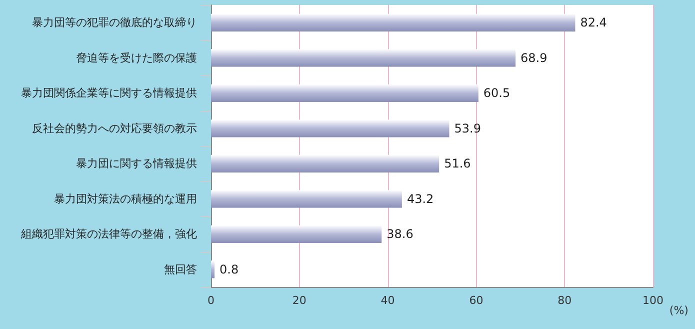  What do you see at coordinates (387, 300) in the screenshot?
I see `x-tick-label: 40` at bounding box center [387, 300].